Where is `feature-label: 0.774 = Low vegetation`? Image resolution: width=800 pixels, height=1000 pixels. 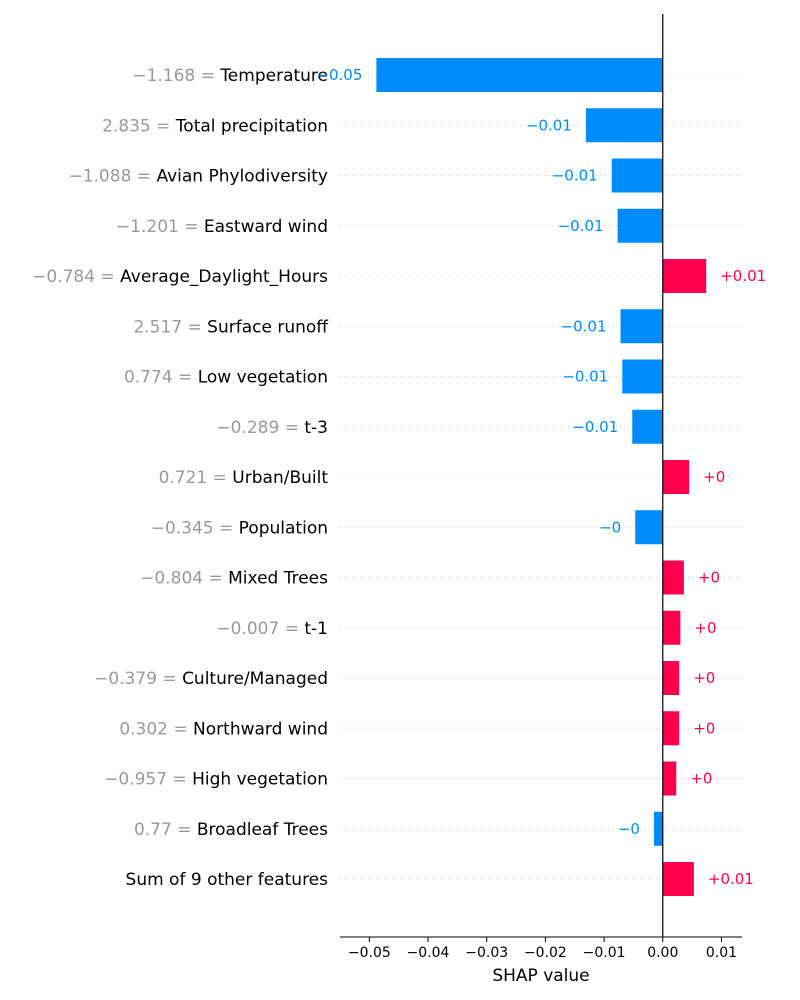
feature-label: 0.774 = Low vegetation is located at coordinates (226, 378).